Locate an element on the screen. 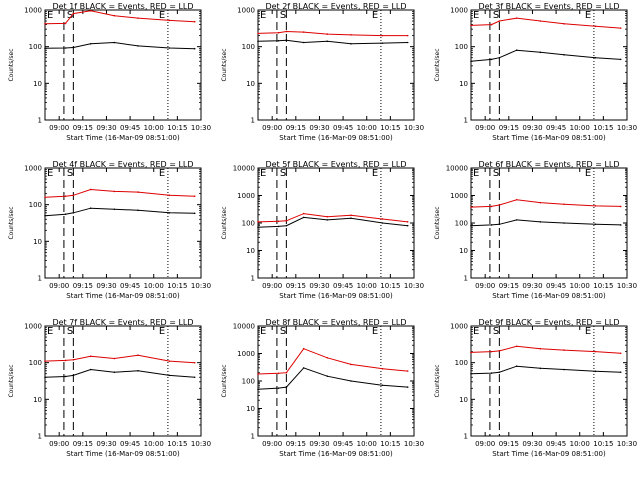 This screenshot has width=640, height=485. plot-title: Det 1f BLACK = Events, RED = LLD is located at coordinates (122, 6).